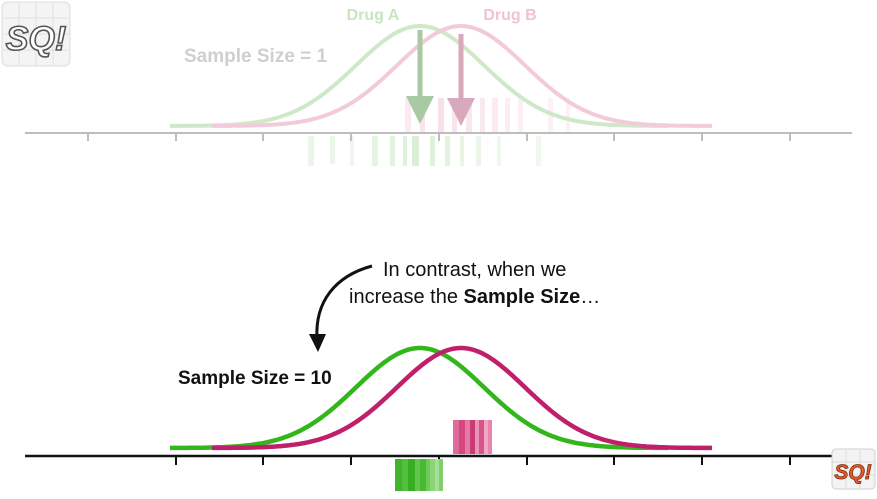 The height and width of the screenshot is (499, 877). What do you see at coordinates (373, 15) in the screenshot?
I see `drug-a-label: Drug A` at bounding box center [373, 15].